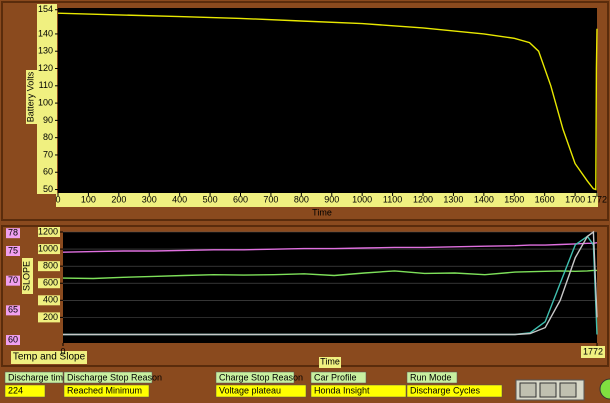 The height and width of the screenshot is (403, 610). I want to click on x-tick-label: 200, so click(118, 199).